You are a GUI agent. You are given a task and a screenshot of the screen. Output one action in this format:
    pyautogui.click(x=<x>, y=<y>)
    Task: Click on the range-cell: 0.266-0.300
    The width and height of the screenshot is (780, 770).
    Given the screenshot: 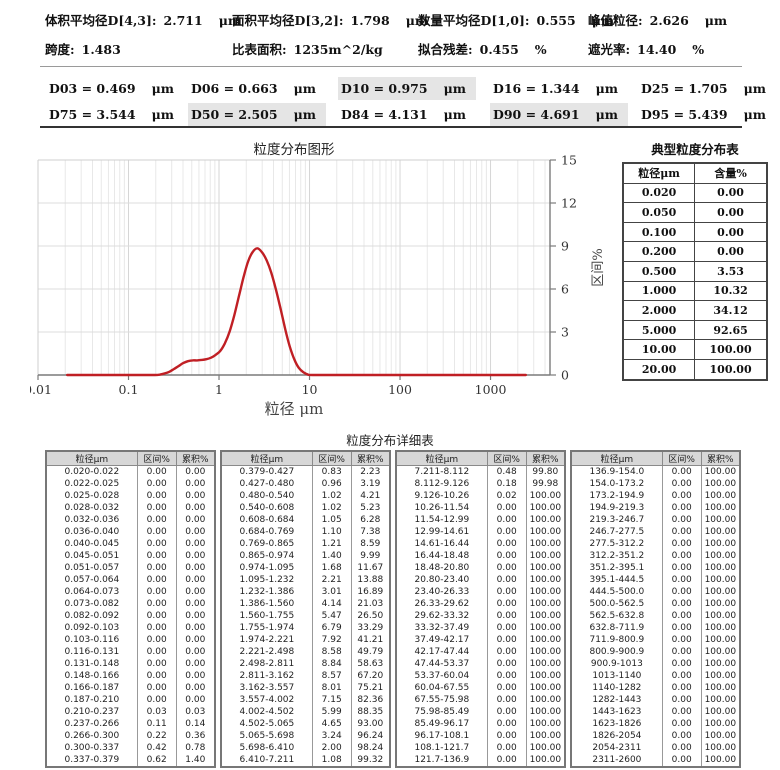 What is the action you would take?
    pyautogui.click(x=91, y=736)
    